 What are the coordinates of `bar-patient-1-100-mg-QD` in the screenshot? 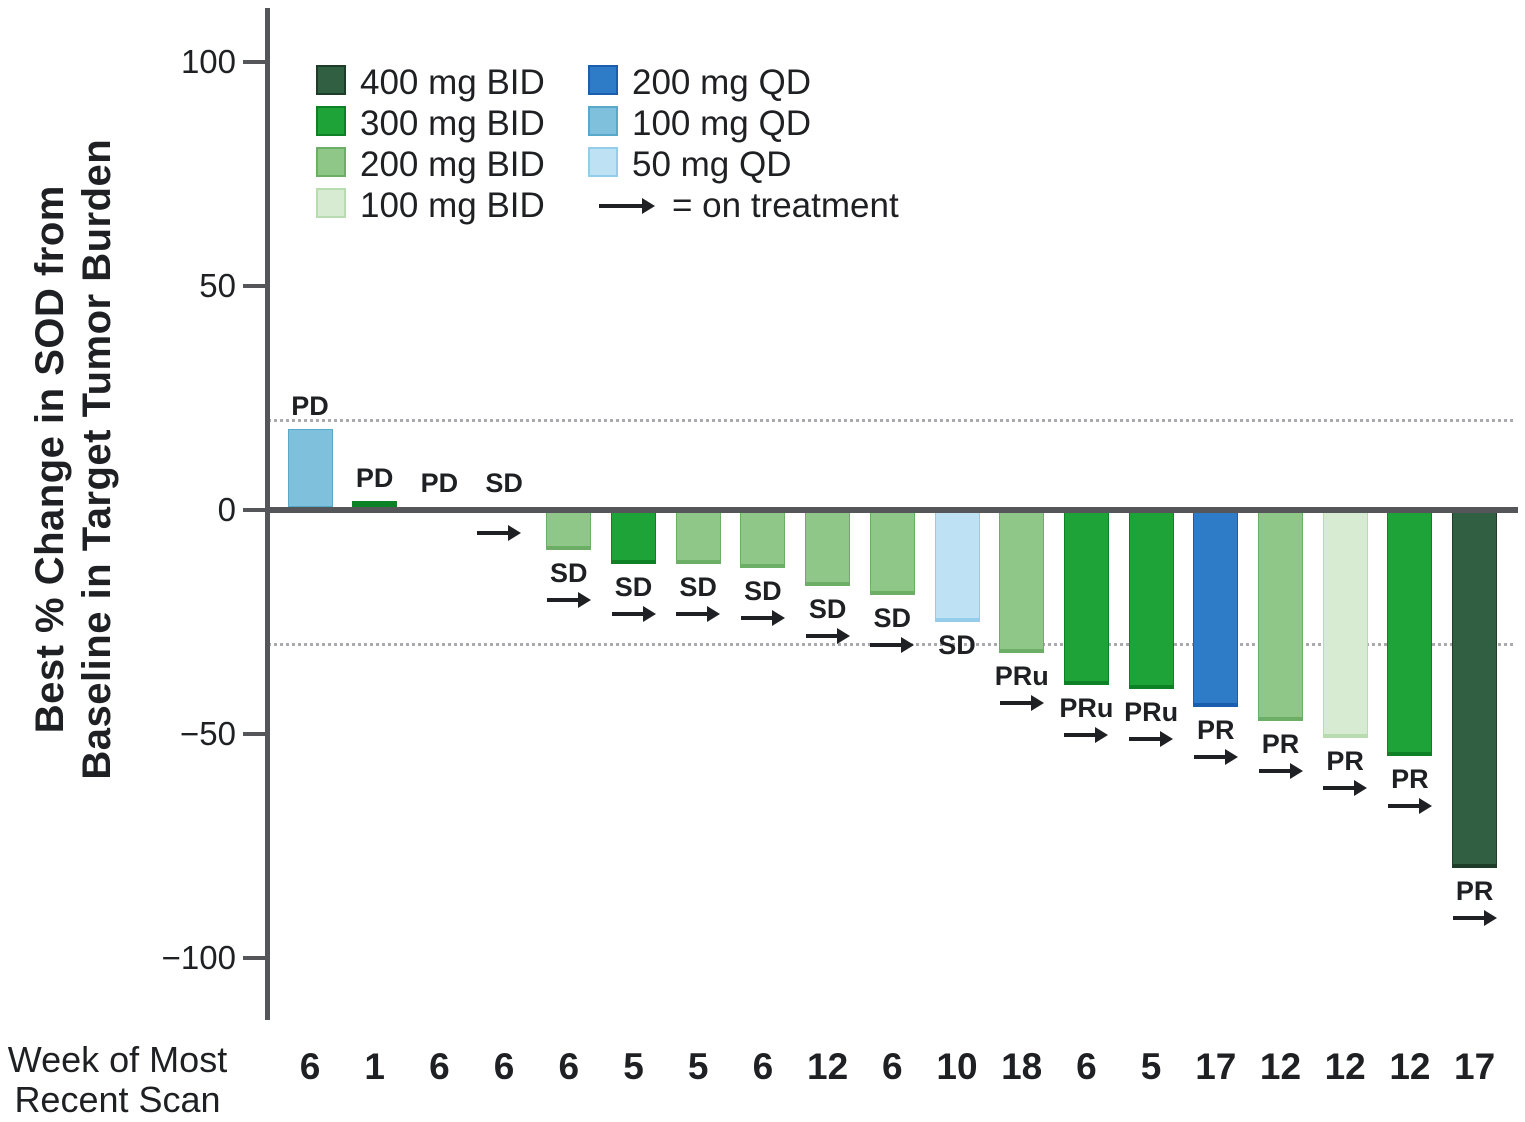 It's located at (310, 469).